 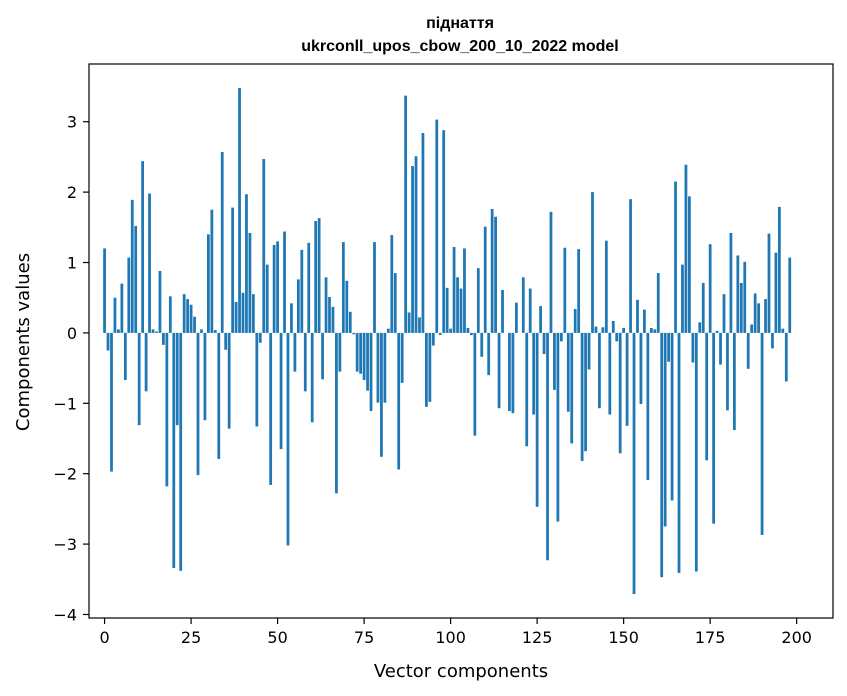 What do you see at coordinates (191, 637) in the screenshot?
I see `x-tick-label: 25` at bounding box center [191, 637].